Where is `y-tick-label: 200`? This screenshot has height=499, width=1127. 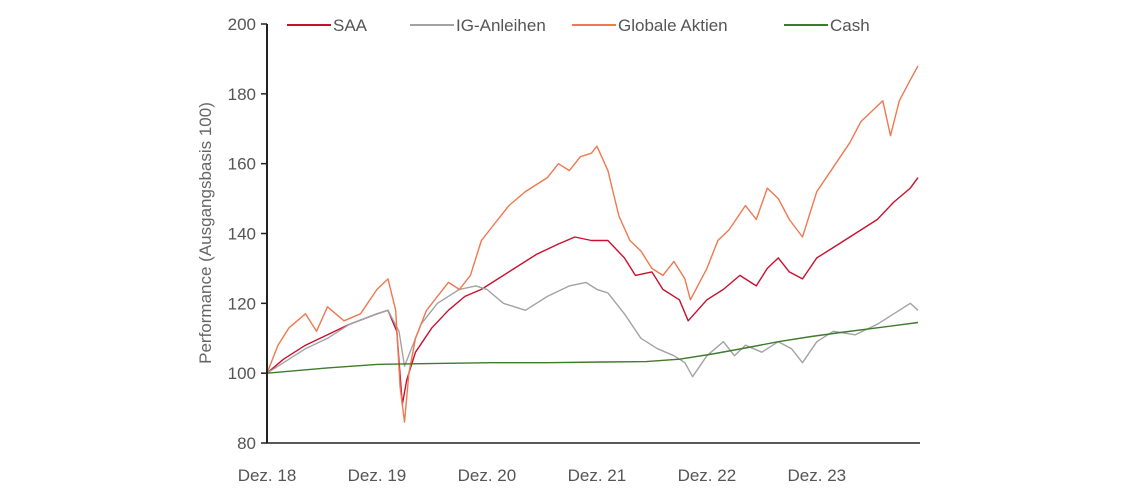
y-tick-label: 200 is located at coordinates (242, 24).